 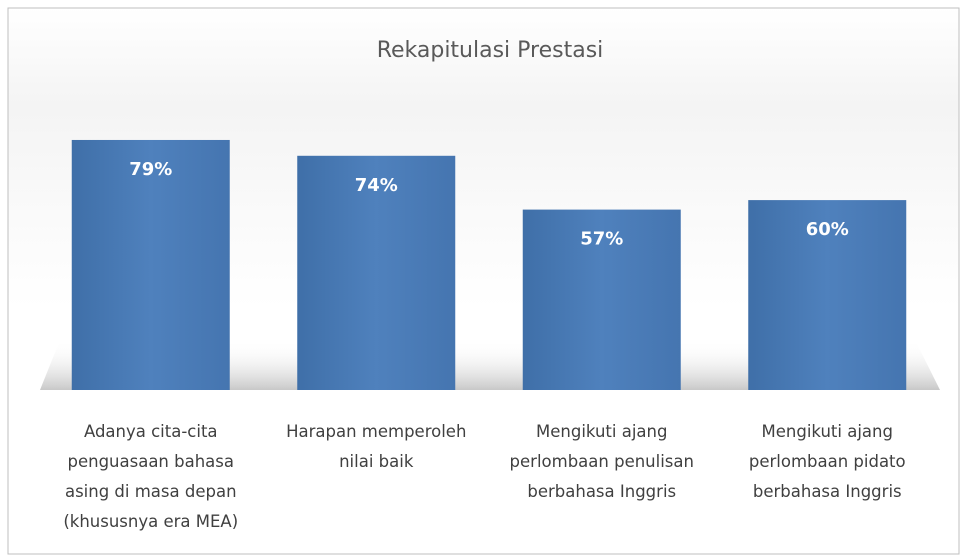 What do you see at coordinates (827, 229) in the screenshot?
I see `value-label: 60%` at bounding box center [827, 229].